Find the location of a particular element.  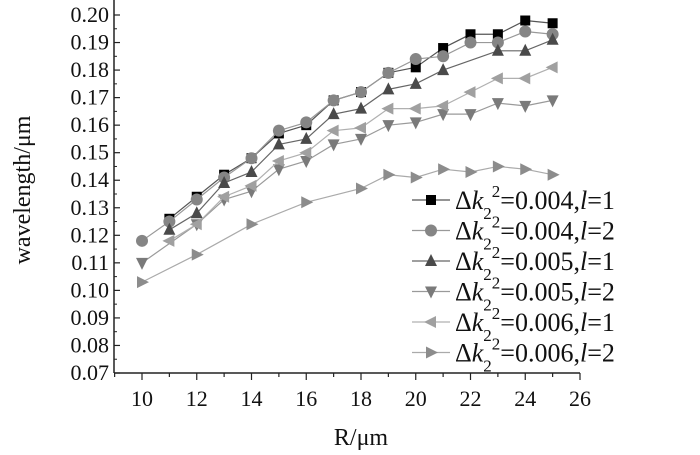

y-tick-label: 0.16 is located at coordinates (90, 124).